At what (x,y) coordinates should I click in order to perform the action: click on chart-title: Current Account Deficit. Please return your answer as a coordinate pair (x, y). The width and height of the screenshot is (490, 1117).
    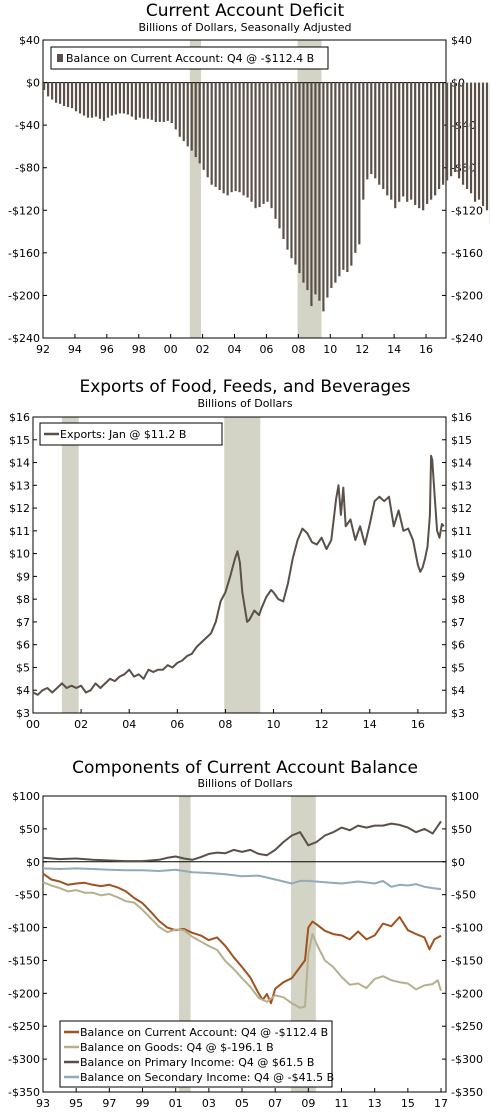
    Looking at the image, I should click on (245, 11).